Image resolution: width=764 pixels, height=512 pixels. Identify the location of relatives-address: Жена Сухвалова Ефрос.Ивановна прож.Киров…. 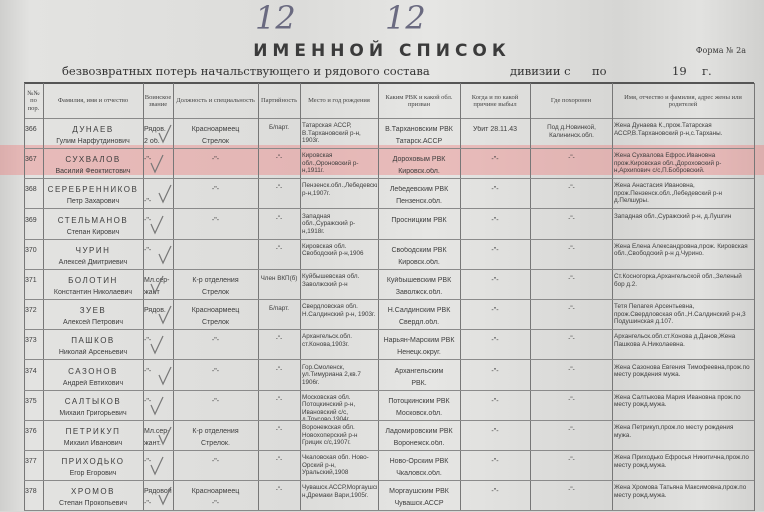
(668, 163).